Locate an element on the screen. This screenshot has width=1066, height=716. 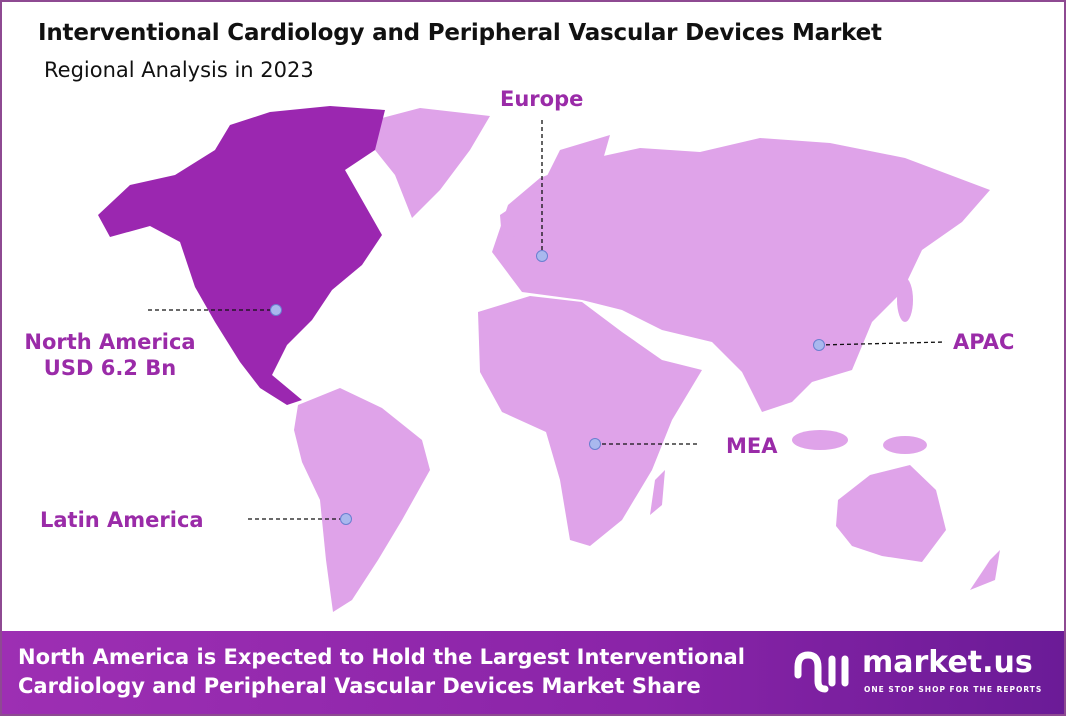
europe-label: Europe is located at coordinates (542, 99).